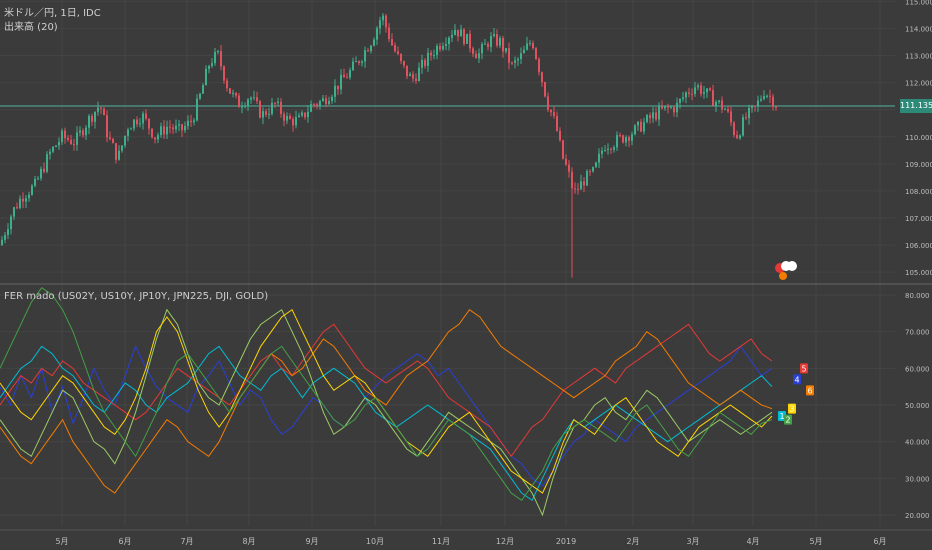 The image size is (932, 550). I want to click on x-tick-label: 12月, so click(505, 541).